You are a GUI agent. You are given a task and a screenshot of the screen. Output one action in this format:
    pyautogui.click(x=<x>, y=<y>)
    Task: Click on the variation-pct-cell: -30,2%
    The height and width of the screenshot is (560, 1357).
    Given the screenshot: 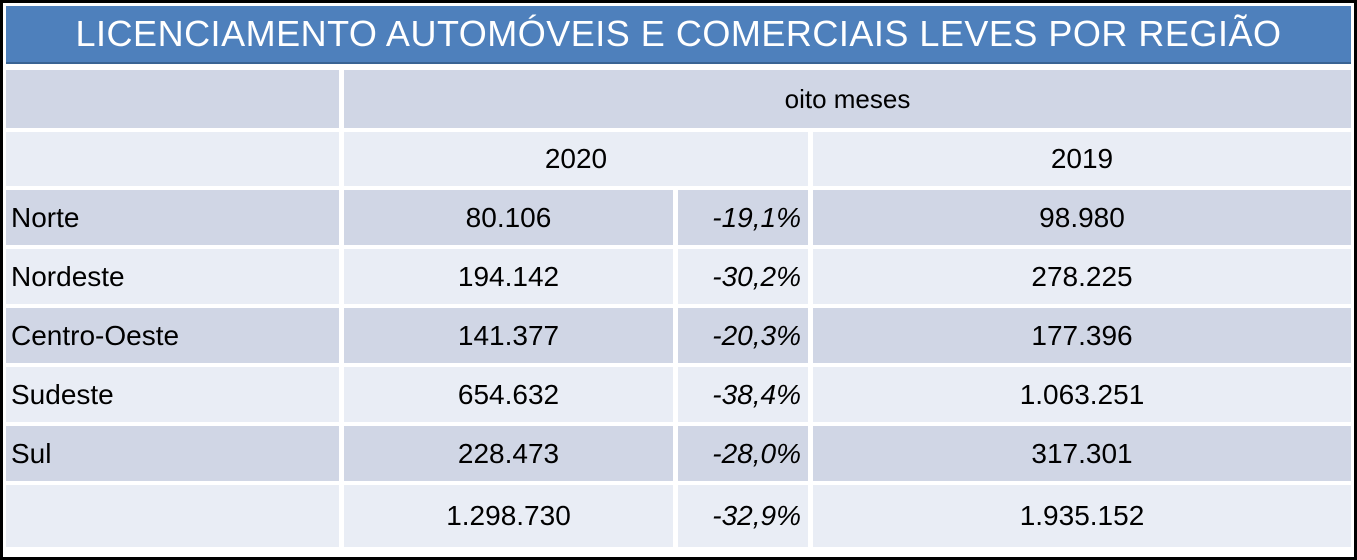 What is the action you would take?
    pyautogui.click(x=743, y=276)
    